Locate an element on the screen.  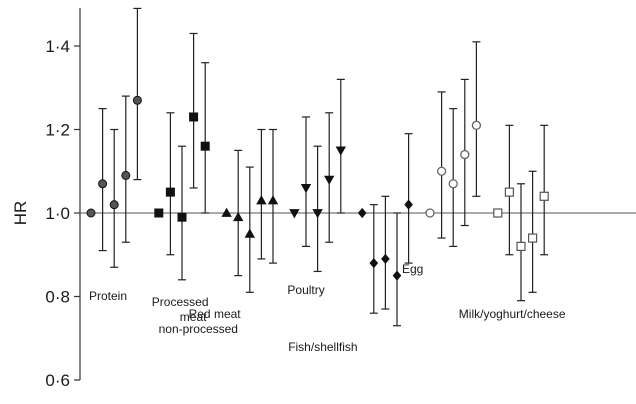
group-label: Processed is located at coordinates (180, 302).